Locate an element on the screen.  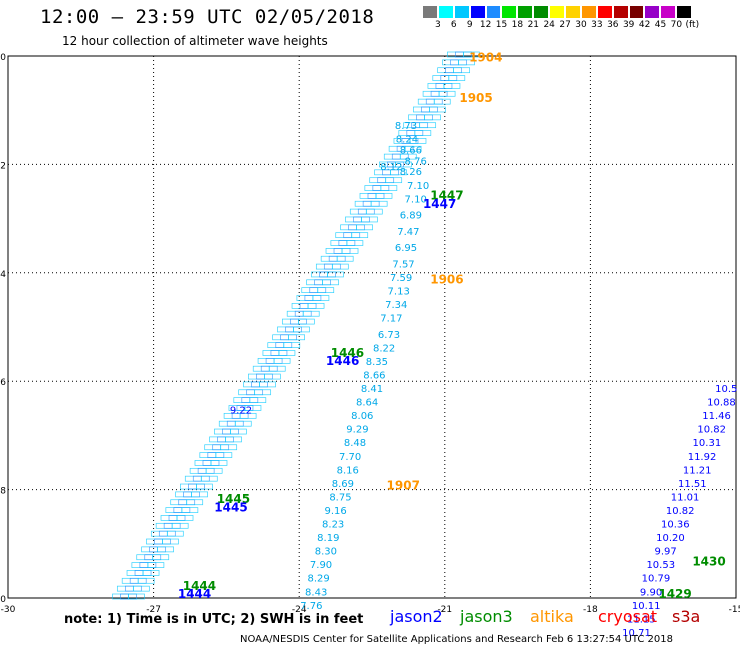
swh-value-label: 10.11 is located at coordinates (646, 606).